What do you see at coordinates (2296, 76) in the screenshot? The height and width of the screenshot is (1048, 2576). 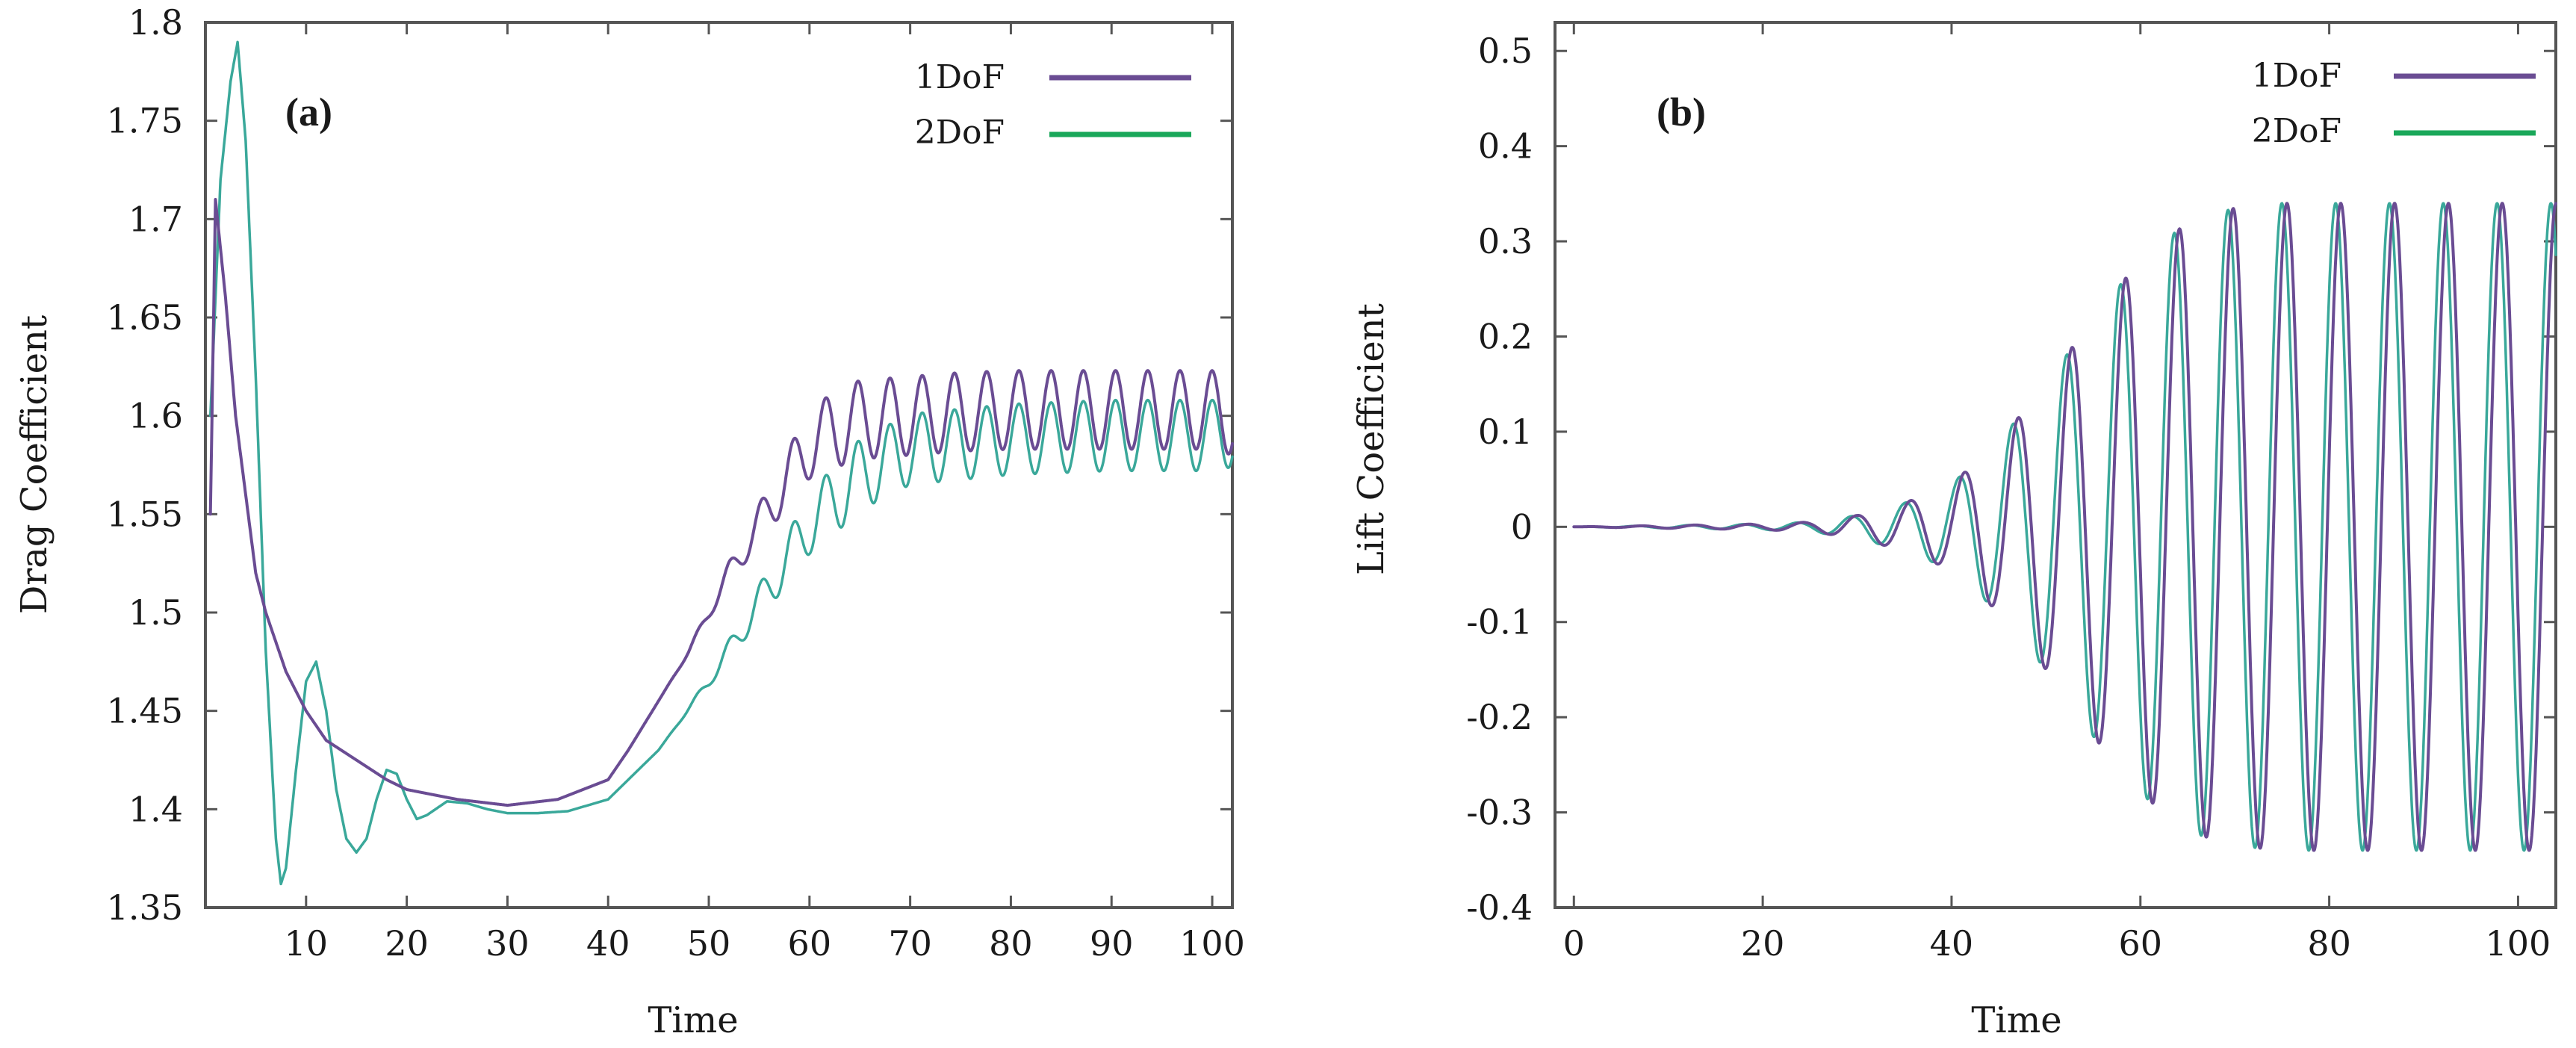 I see `legend-label-1dof-b: 1DoF` at bounding box center [2296, 76].